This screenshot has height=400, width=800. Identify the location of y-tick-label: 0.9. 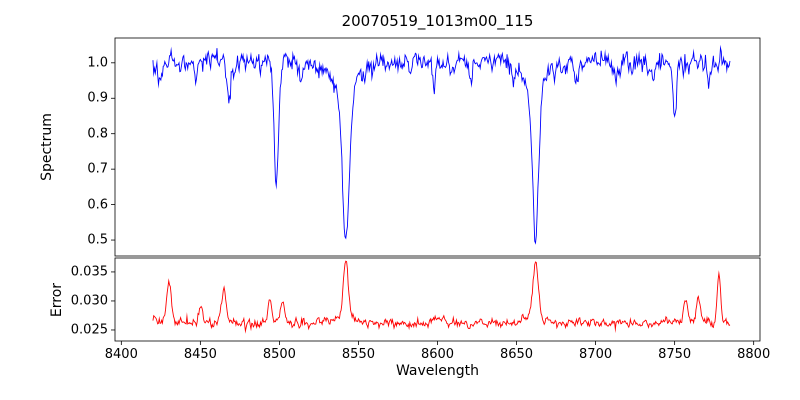
(97, 98).